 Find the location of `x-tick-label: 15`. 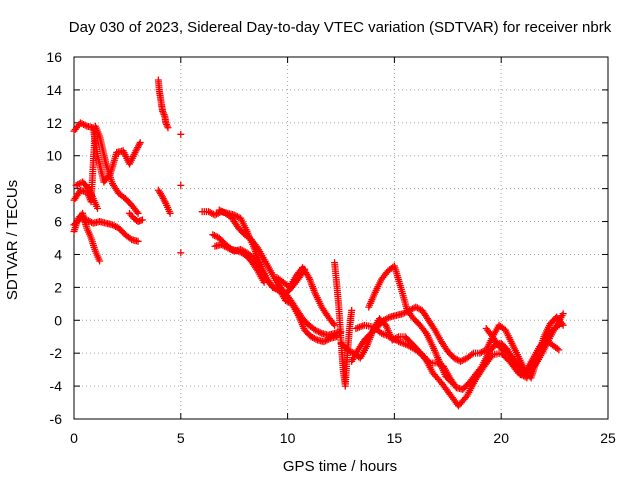

x-tick-label: 15 is located at coordinates (395, 438).